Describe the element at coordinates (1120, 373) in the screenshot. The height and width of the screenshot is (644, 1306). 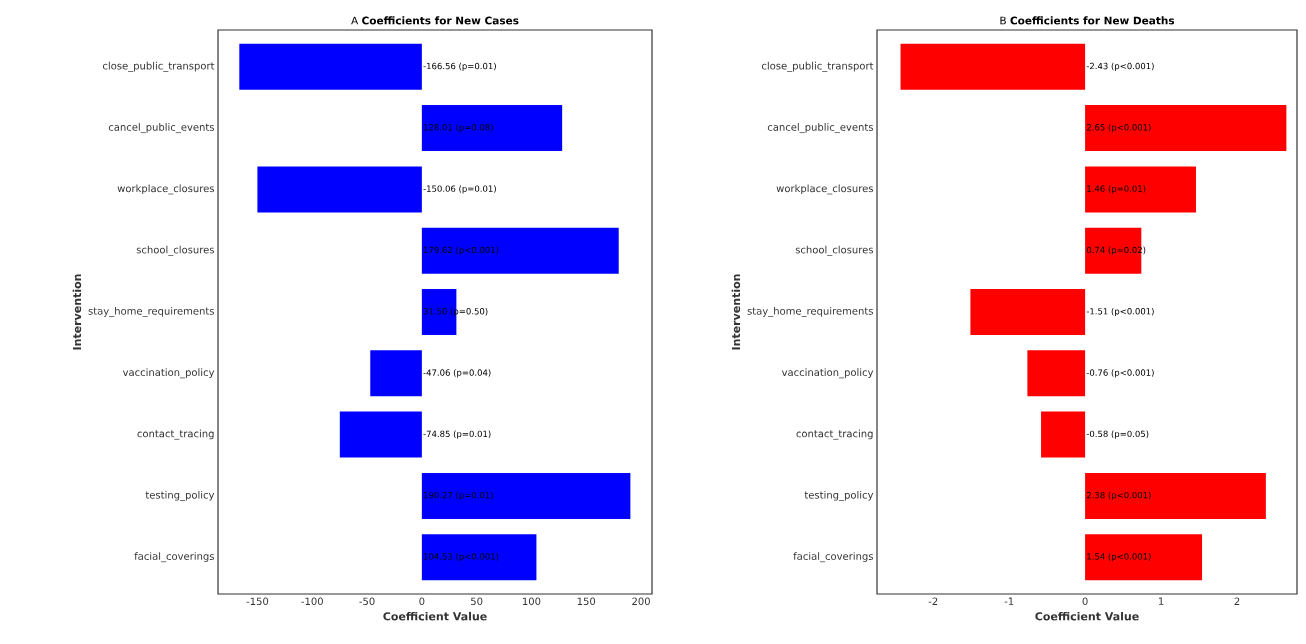
I see `data-label: -0.76 (p<0.001)` at that location.